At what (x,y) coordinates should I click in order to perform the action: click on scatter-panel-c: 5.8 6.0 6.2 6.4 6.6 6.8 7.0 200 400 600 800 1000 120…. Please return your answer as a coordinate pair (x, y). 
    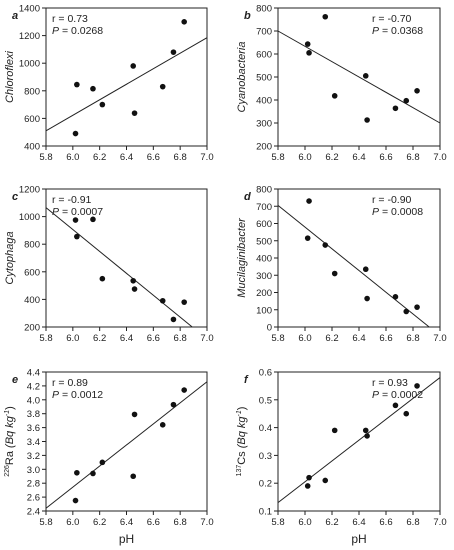
    Looking at the image, I should click on (109, 265).